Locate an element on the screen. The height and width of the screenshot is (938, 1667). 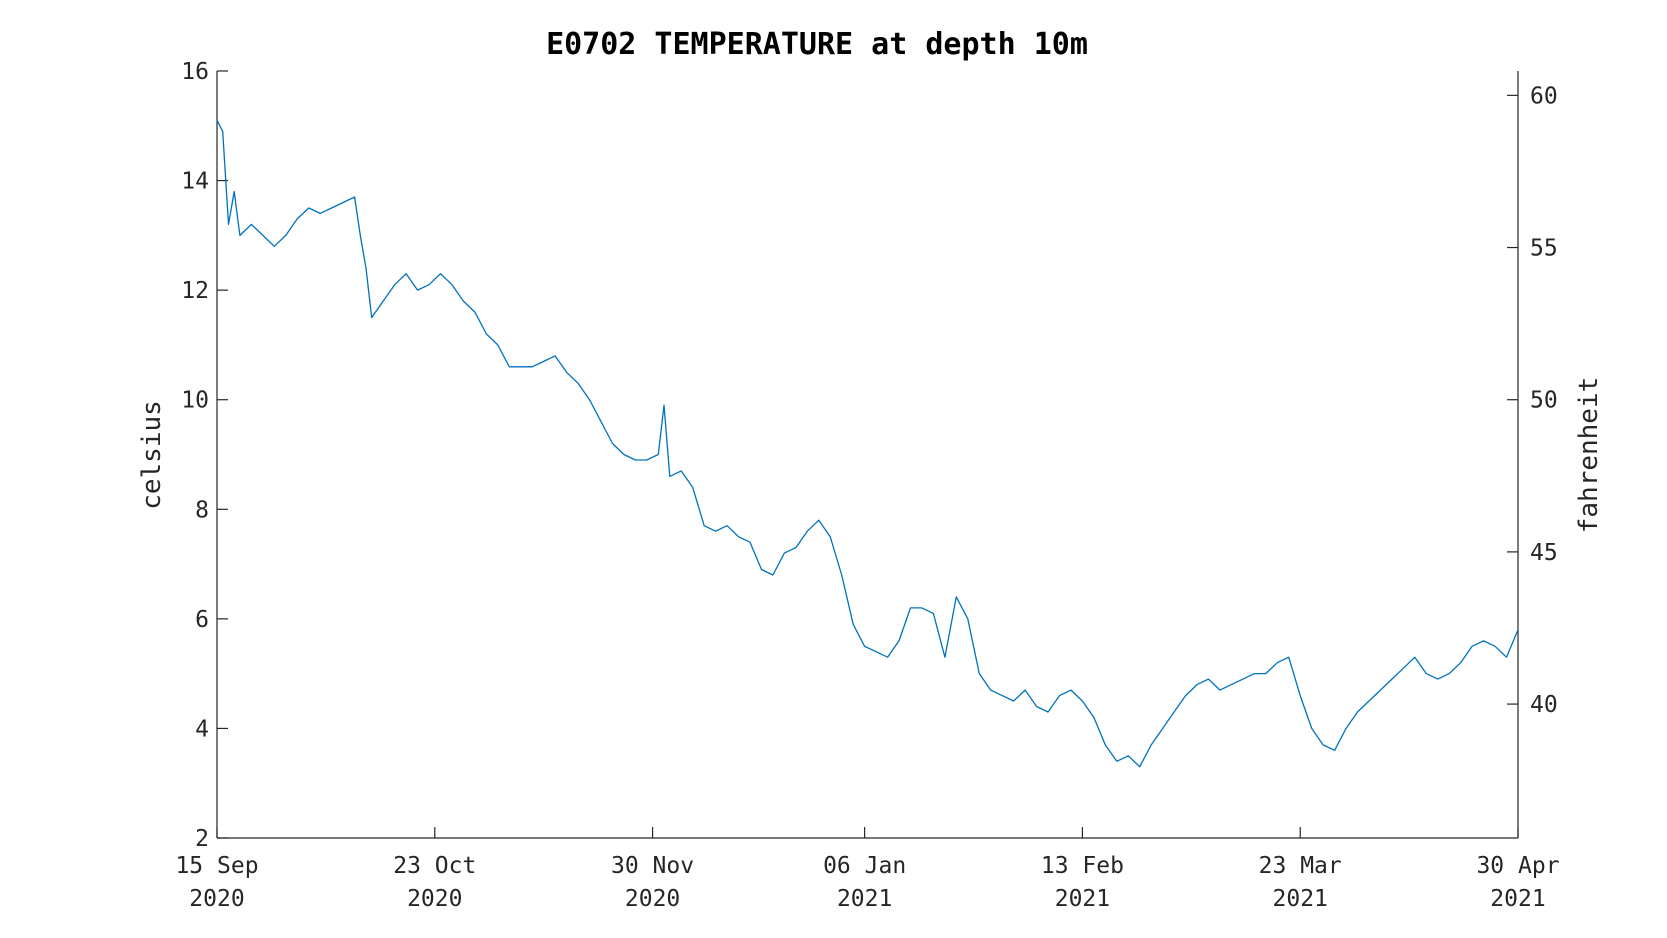
y-tick-label: 10 is located at coordinates (195, 401).